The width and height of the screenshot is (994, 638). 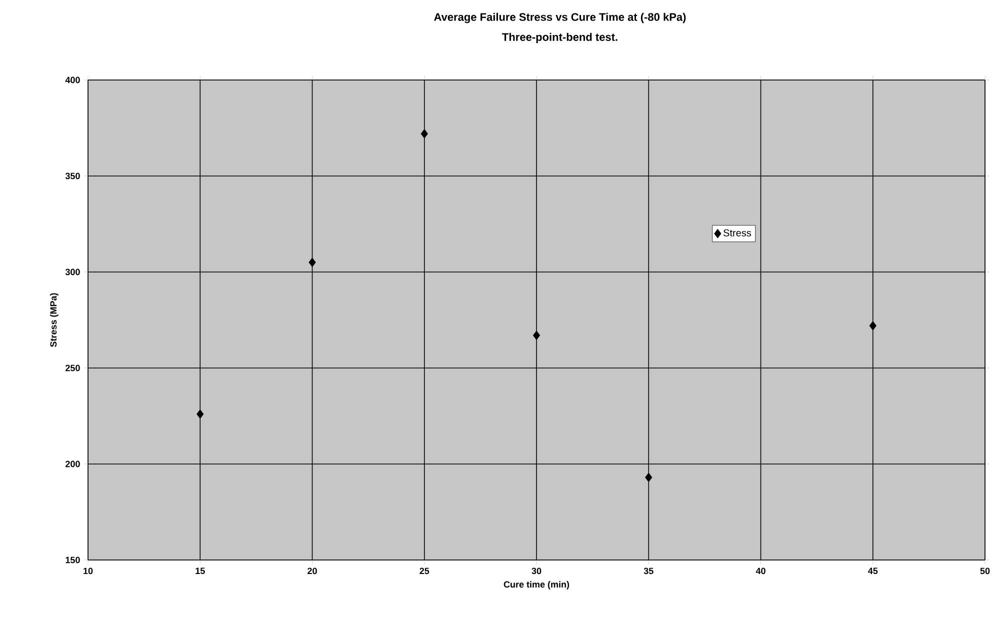 What do you see at coordinates (537, 571) in the screenshot?
I see `x-tick-label: 30` at bounding box center [537, 571].